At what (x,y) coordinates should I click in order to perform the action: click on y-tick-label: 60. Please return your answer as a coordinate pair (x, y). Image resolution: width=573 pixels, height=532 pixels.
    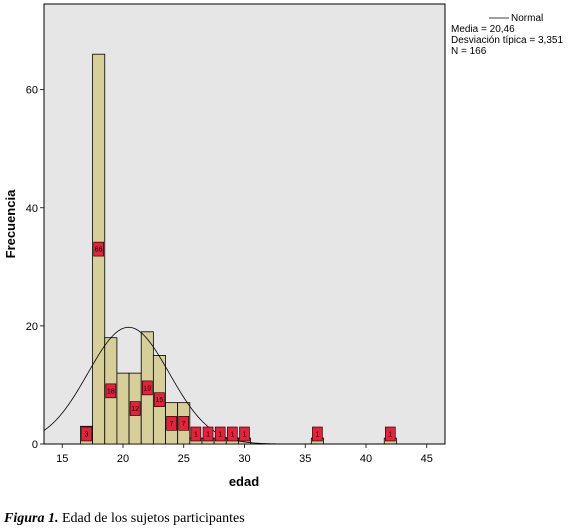
    Looking at the image, I should click on (32, 91).